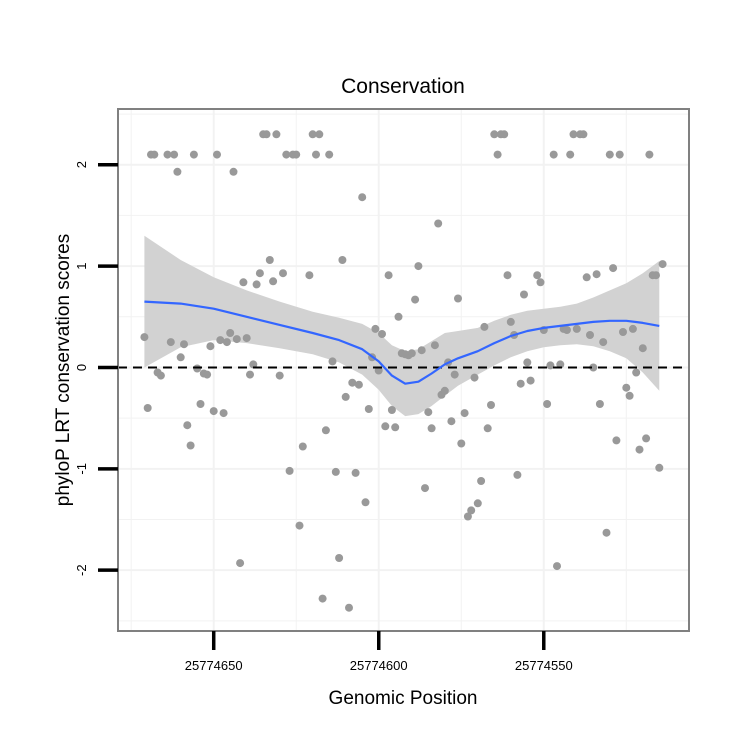  What do you see at coordinates (96, 368) in the screenshot?
I see `y-axis-ticks: -2 -1 0 1 2` at bounding box center [96, 368].